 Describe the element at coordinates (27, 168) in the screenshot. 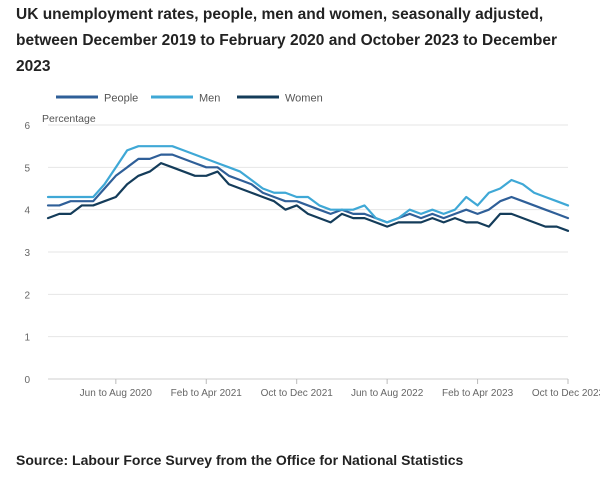

I see `y-tick-label: 5` at that location.